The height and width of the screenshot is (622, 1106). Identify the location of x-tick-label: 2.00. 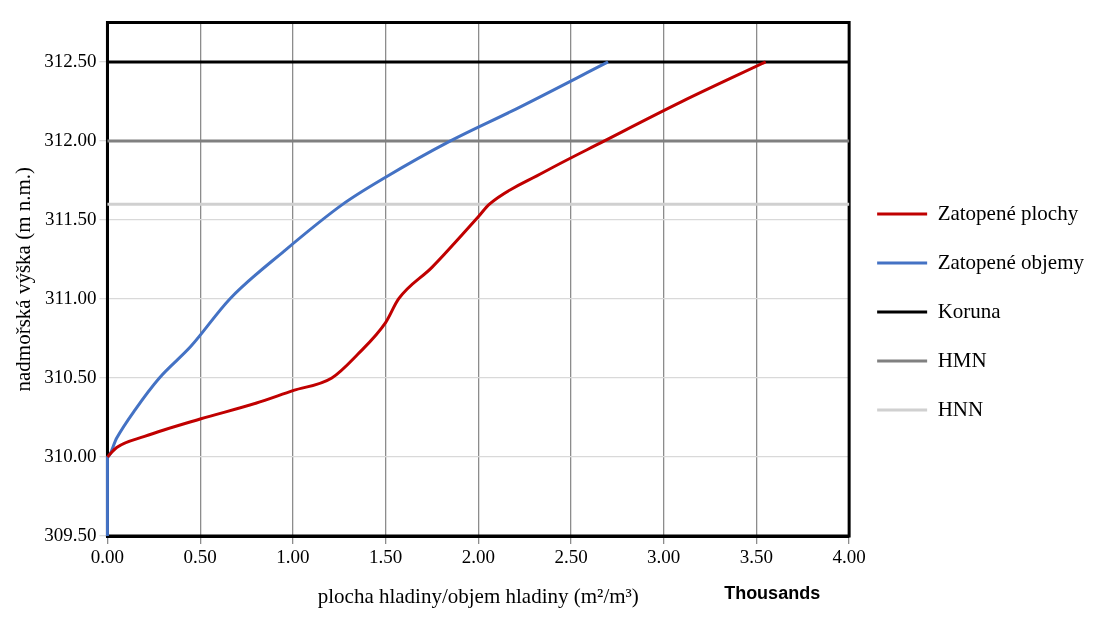
(478, 557).